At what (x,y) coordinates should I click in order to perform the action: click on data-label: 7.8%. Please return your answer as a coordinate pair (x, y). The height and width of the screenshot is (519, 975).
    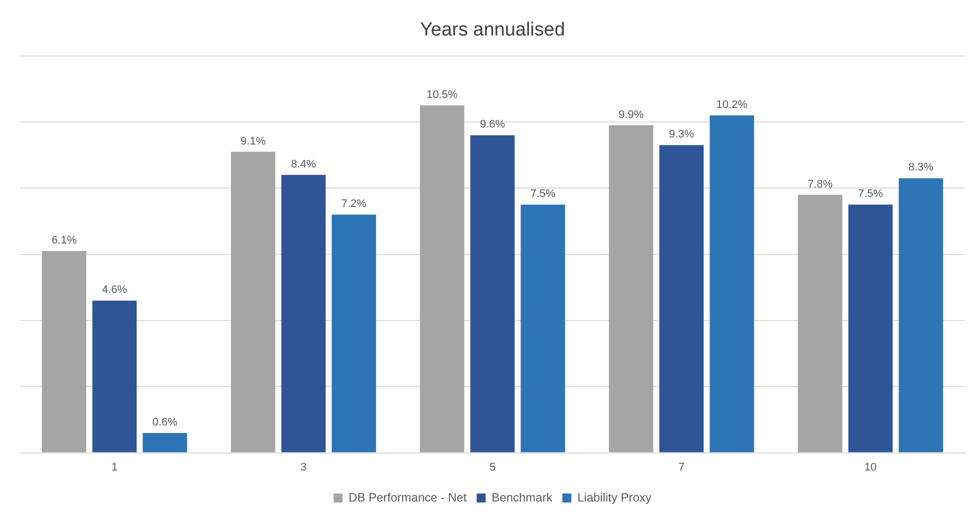
    Looking at the image, I should click on (820, 184).